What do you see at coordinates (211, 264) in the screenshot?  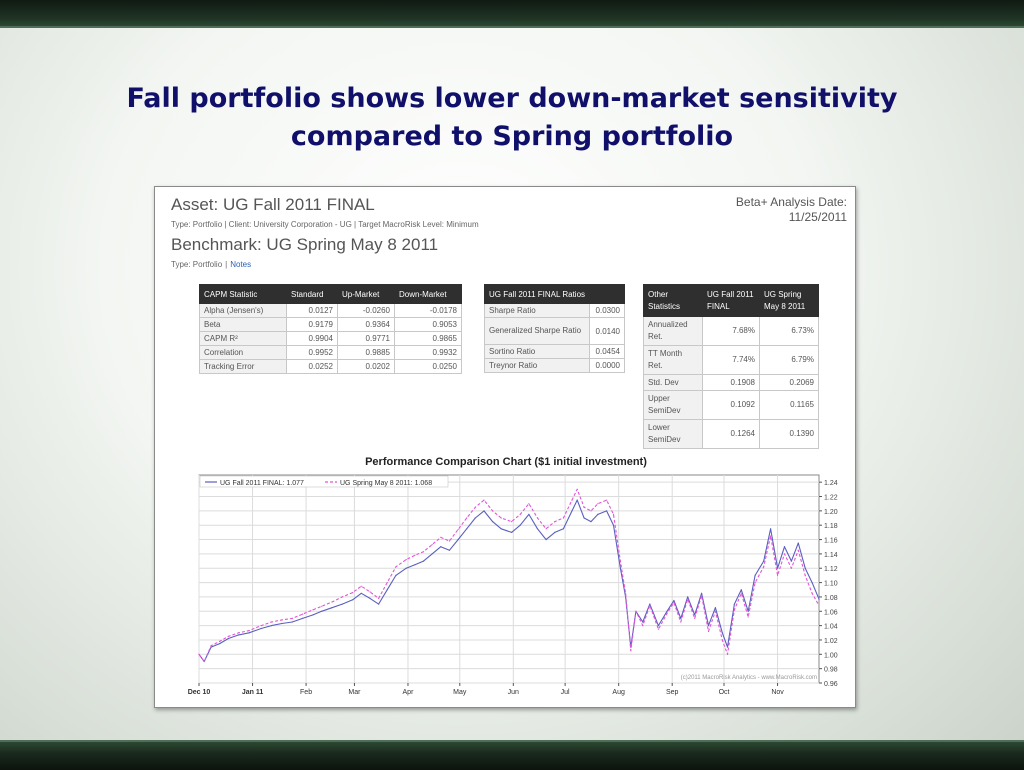 I see `benchmark-meta: Type: Portfolio | Notes` at bounding box center [211, 264].